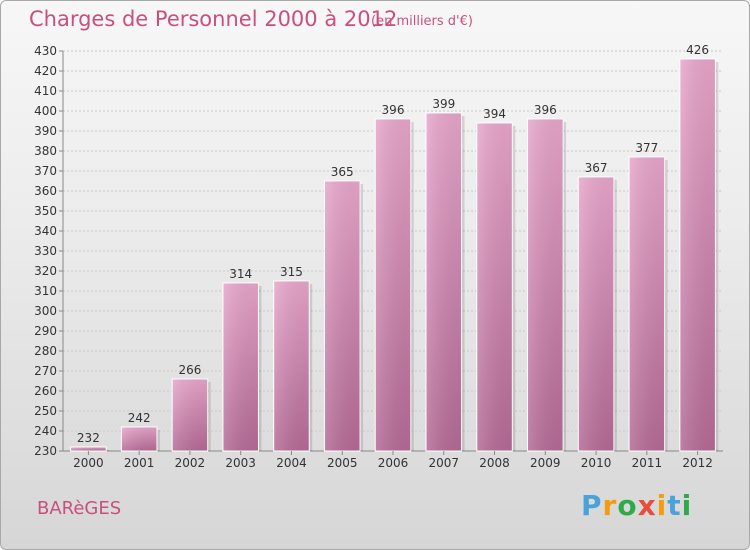  Describe the element at coordinates (596, 463) in the screenshot. I see `x-tick-label: 2010` at that location.